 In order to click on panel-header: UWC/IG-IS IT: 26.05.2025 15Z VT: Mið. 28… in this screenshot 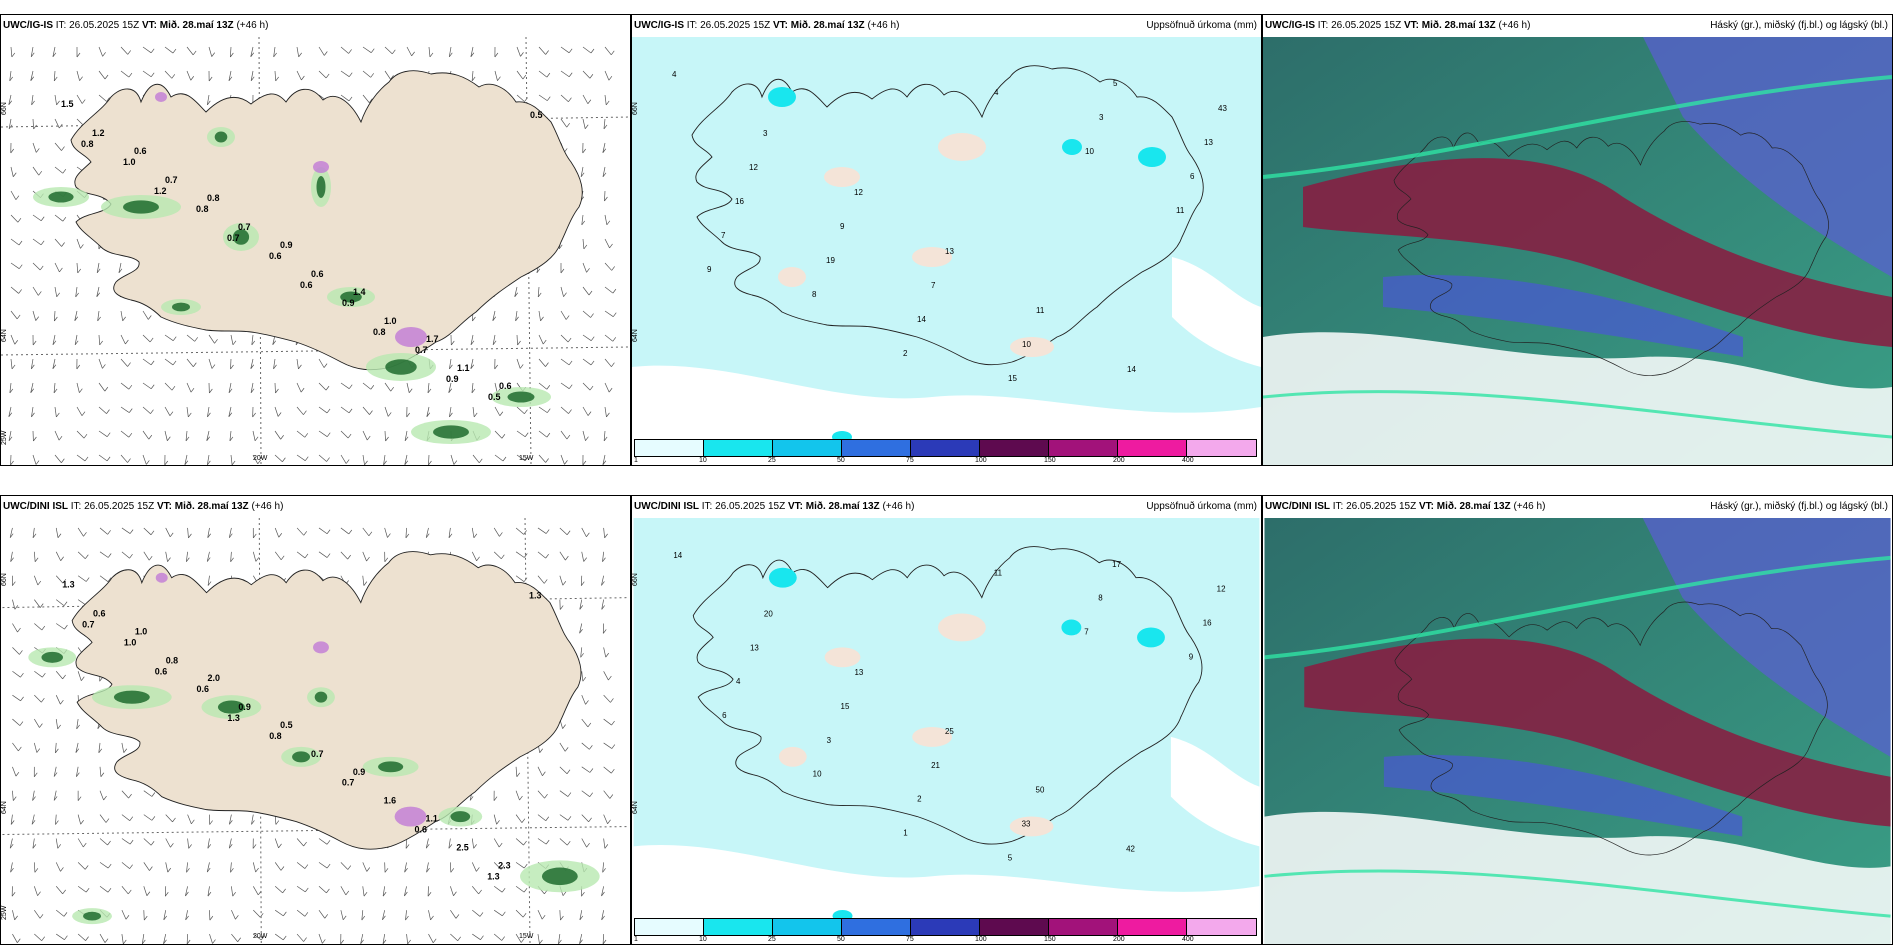, I will do `click(136, 25)`.